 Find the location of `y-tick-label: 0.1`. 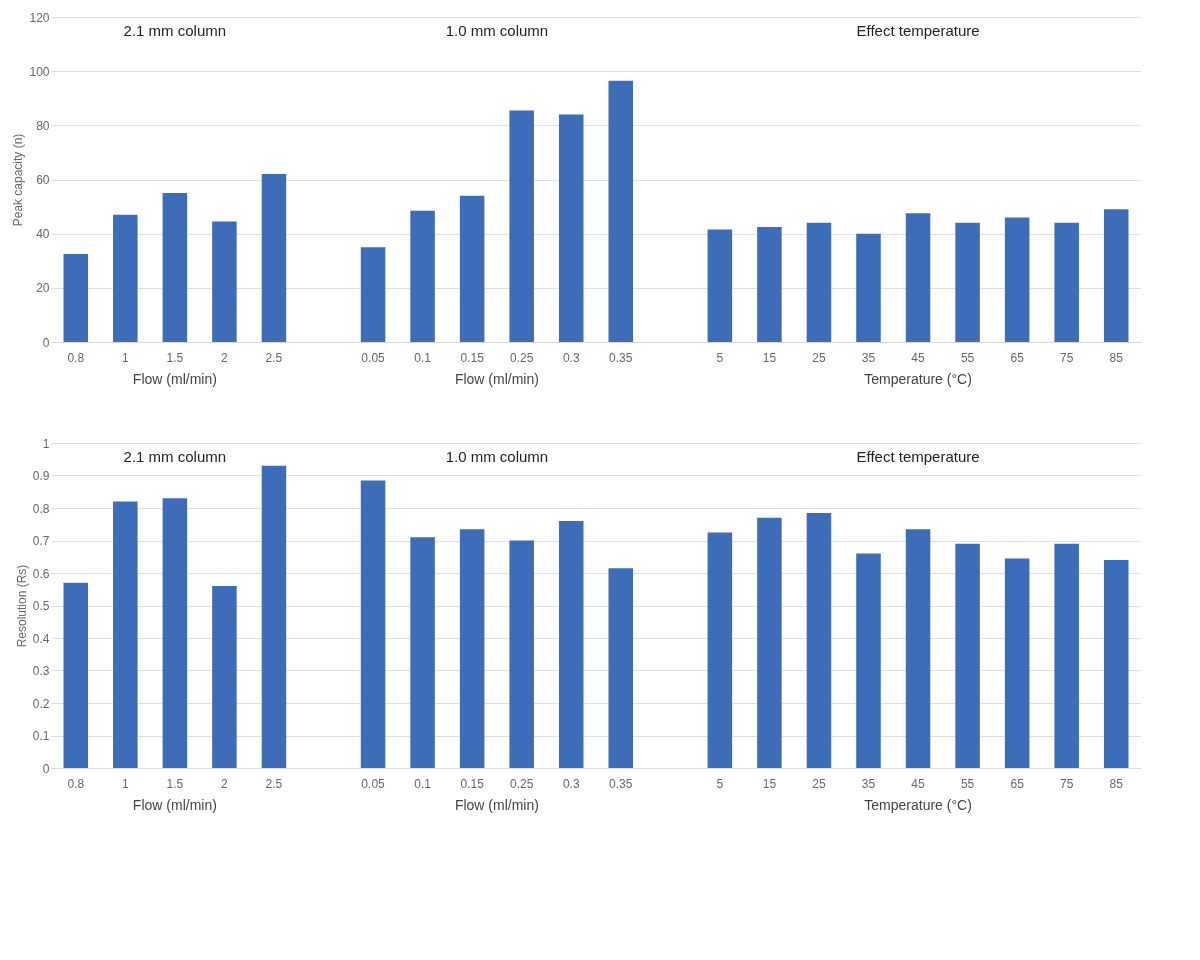

y-tick-label: 0.1 is located at coordinates (41, 736).